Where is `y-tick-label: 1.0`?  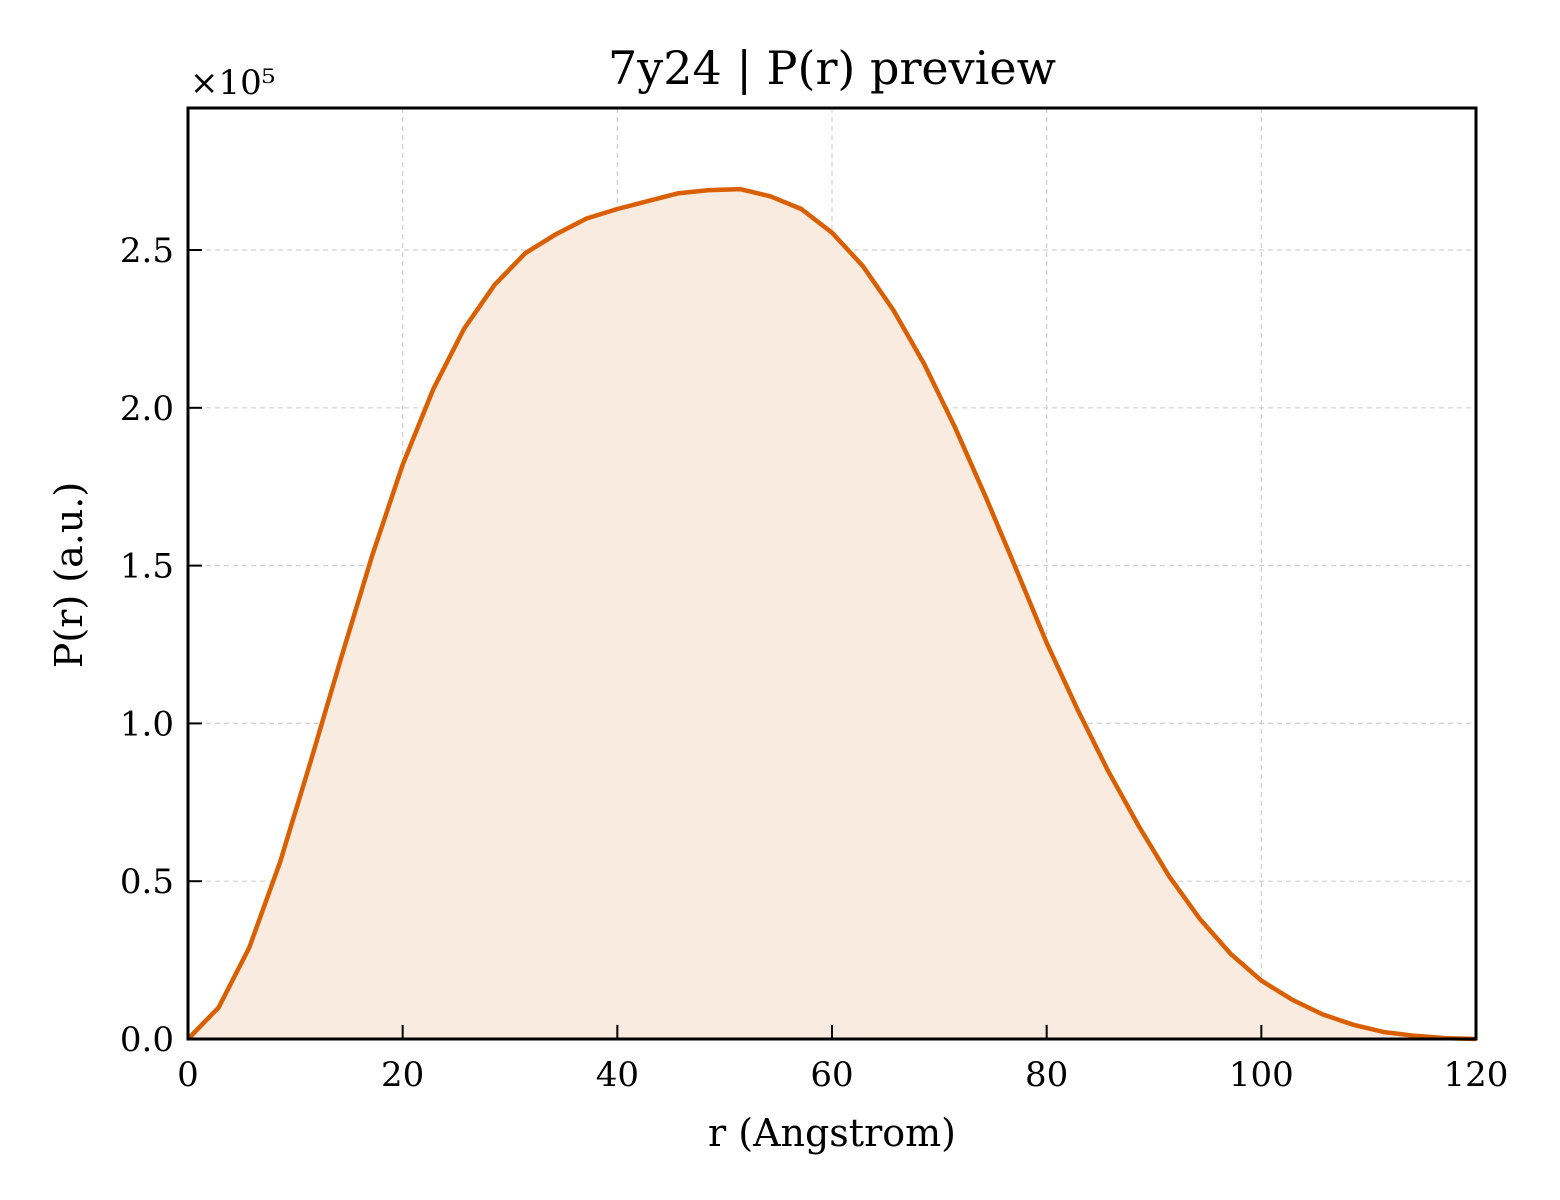
y-tick-label: 1.0 is located at coordinates (147, 724).